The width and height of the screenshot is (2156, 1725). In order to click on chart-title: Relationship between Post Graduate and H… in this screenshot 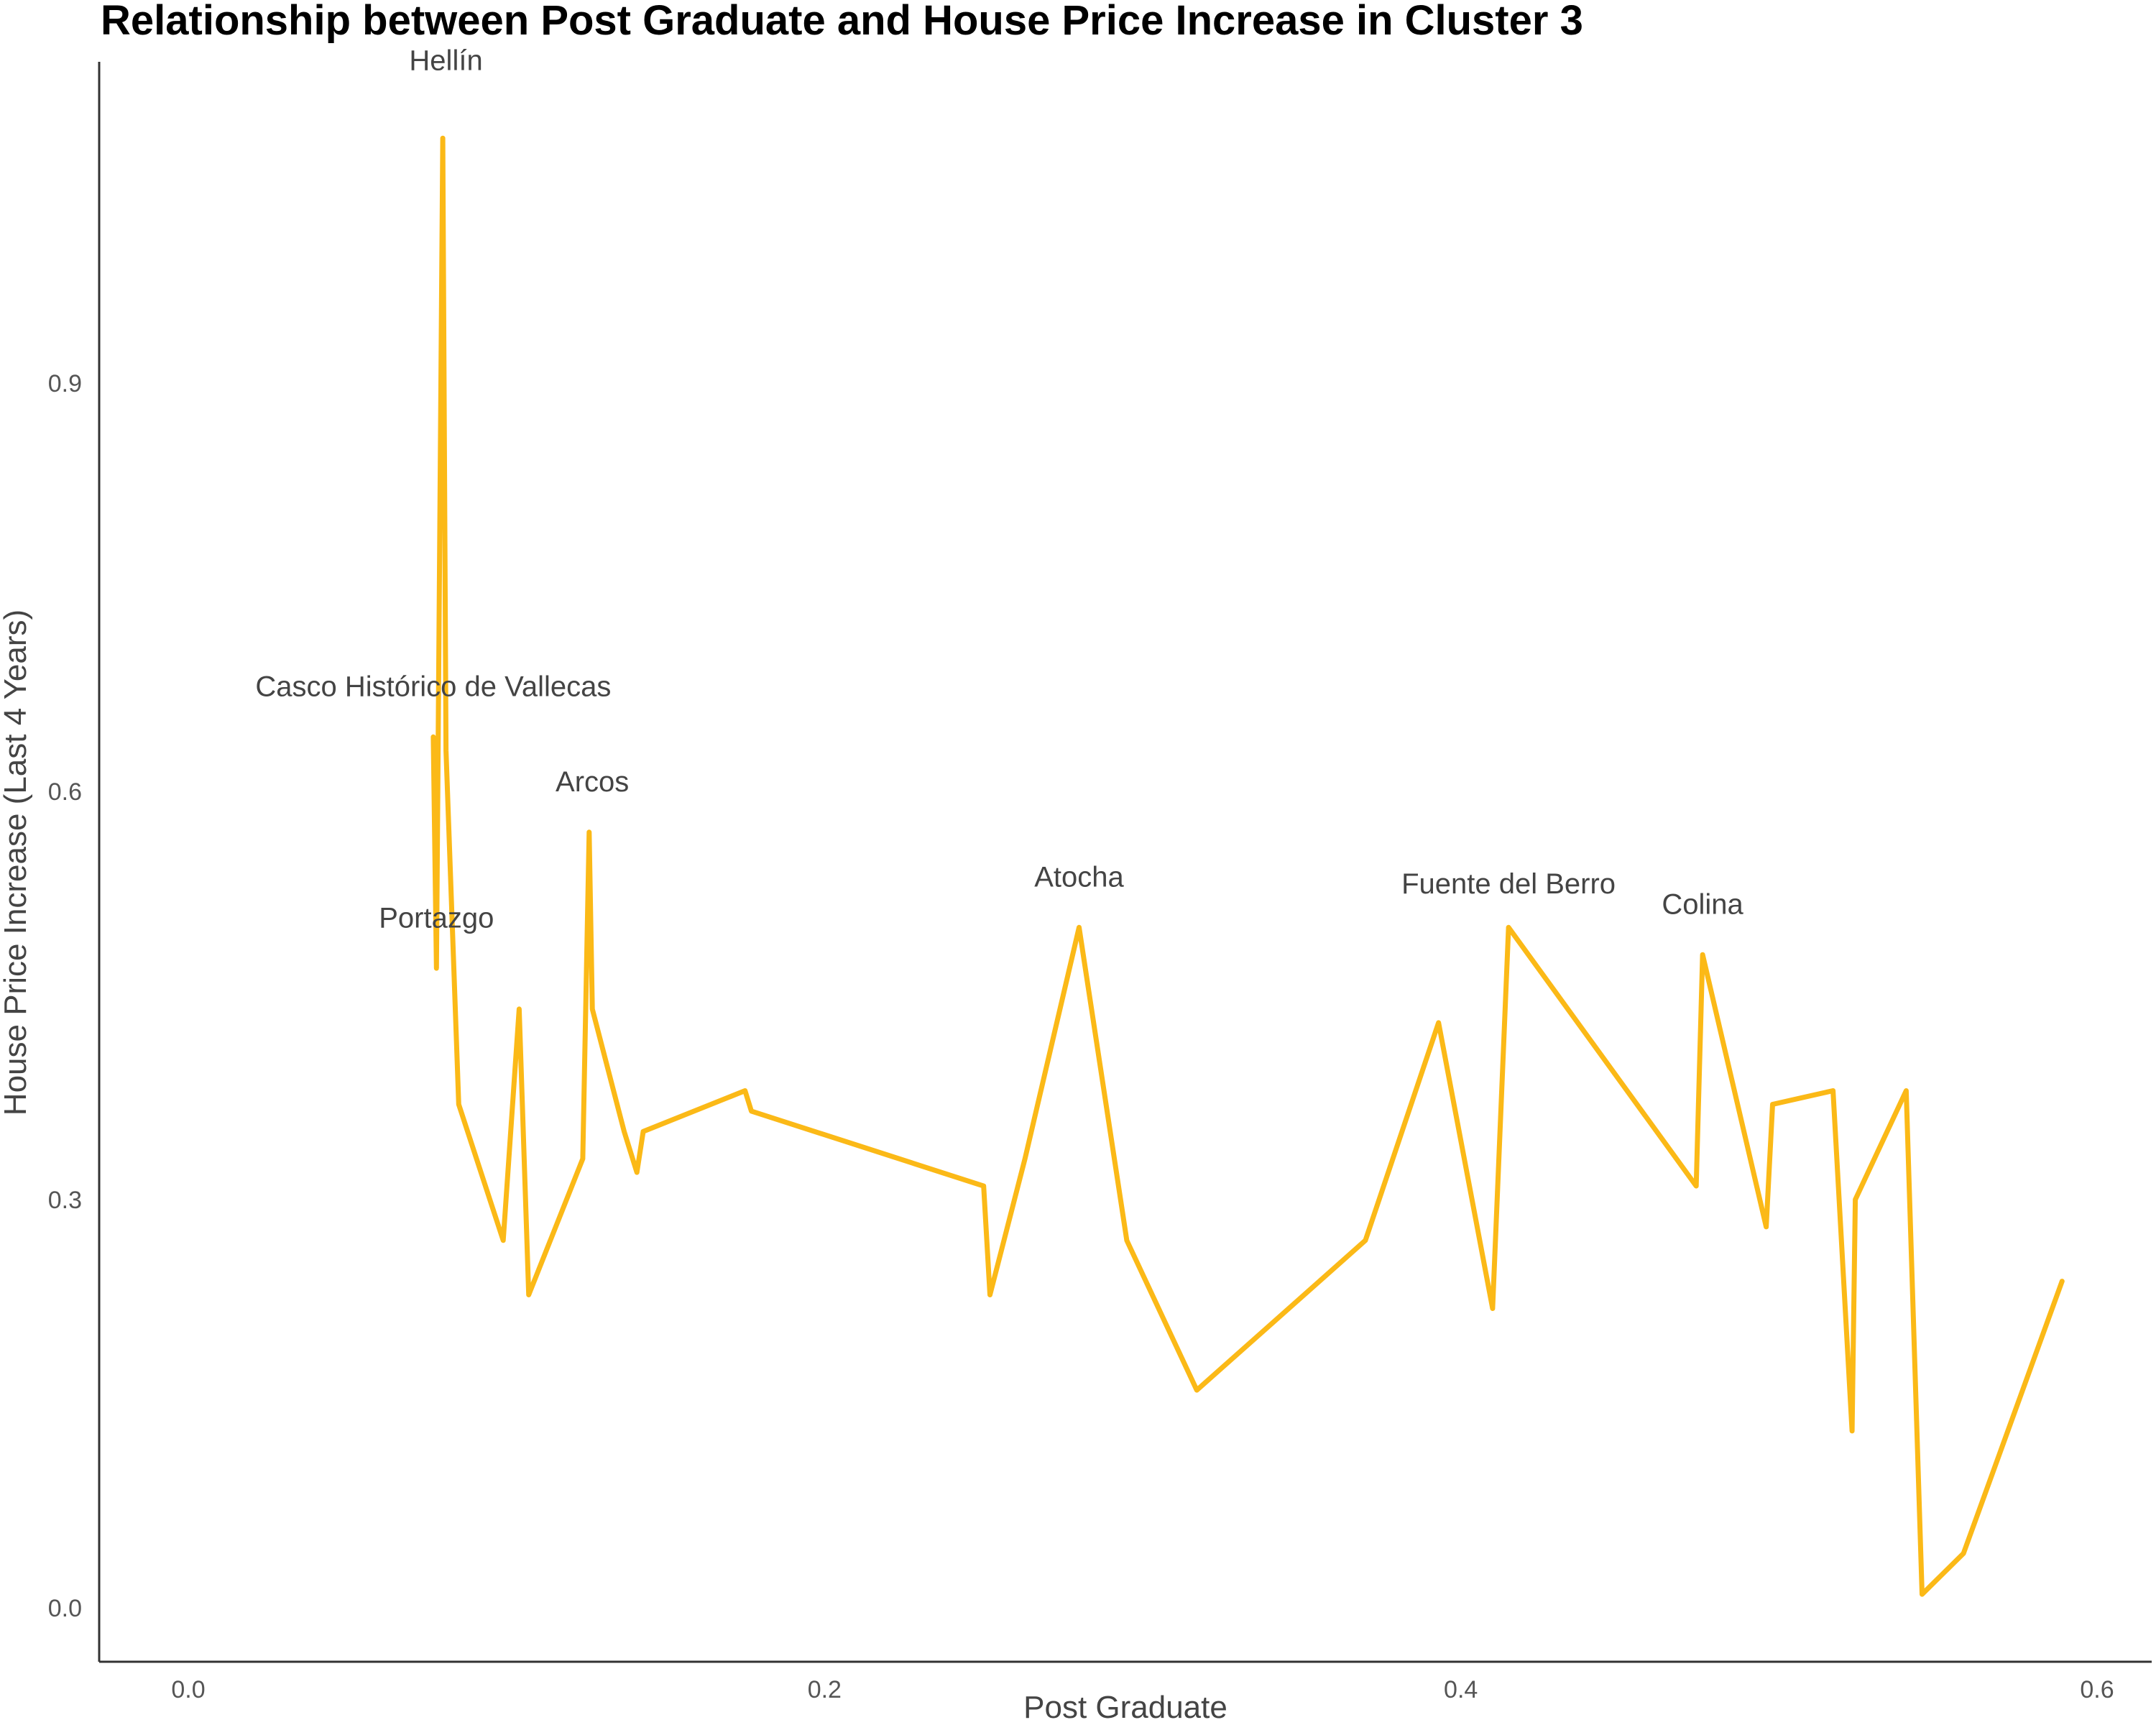, I will do `click(842, 22)`.